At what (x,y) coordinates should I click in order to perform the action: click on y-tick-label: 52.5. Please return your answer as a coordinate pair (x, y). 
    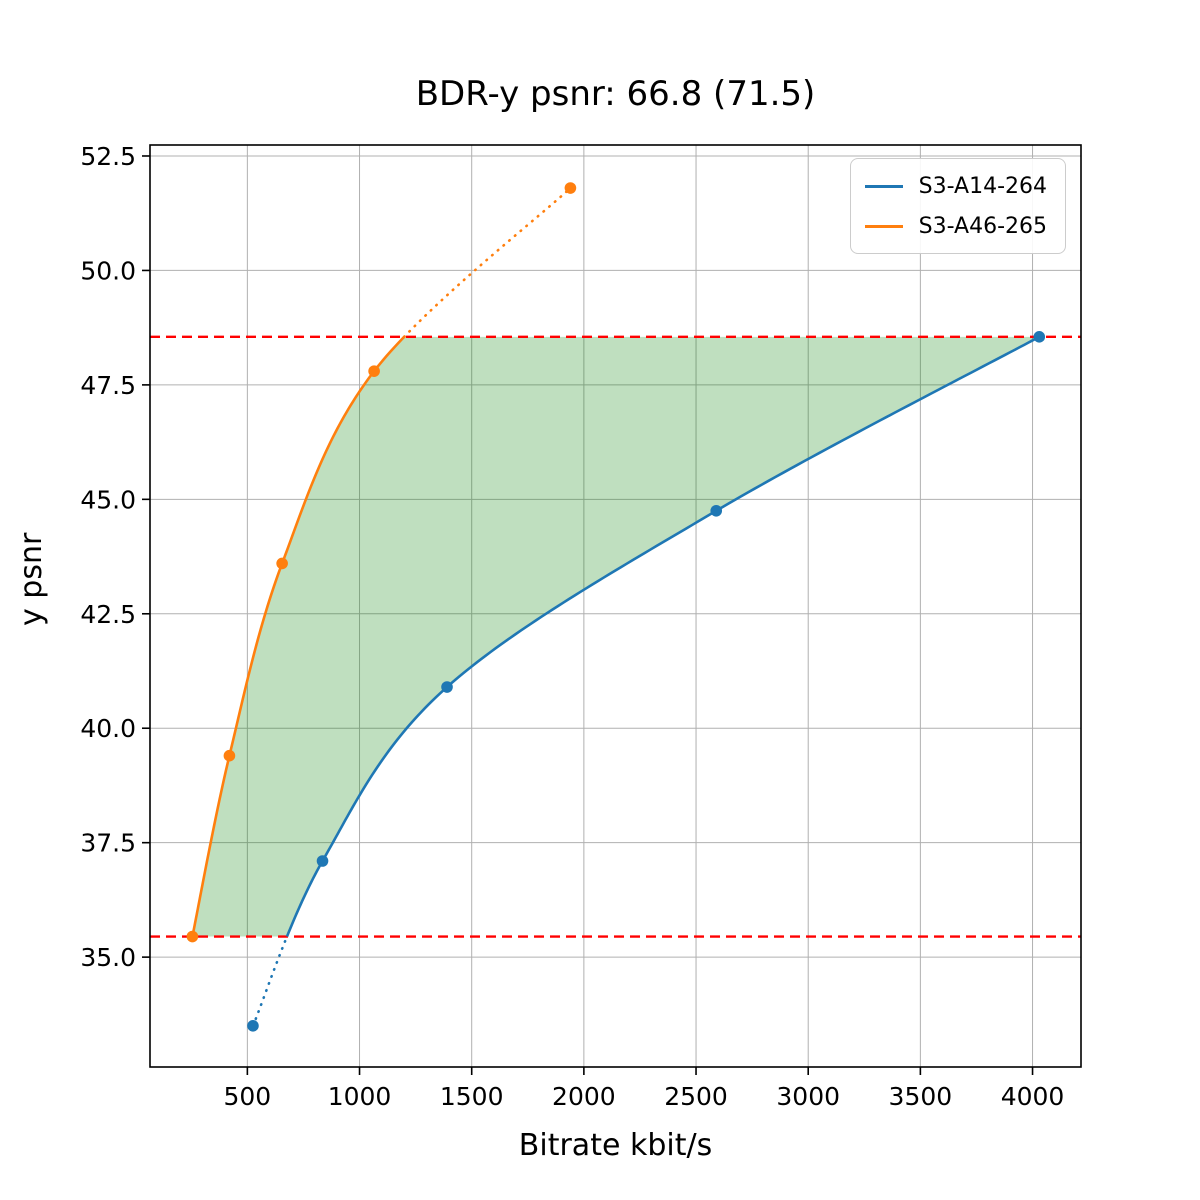
    Looking at the image, I should click on (108, 156).